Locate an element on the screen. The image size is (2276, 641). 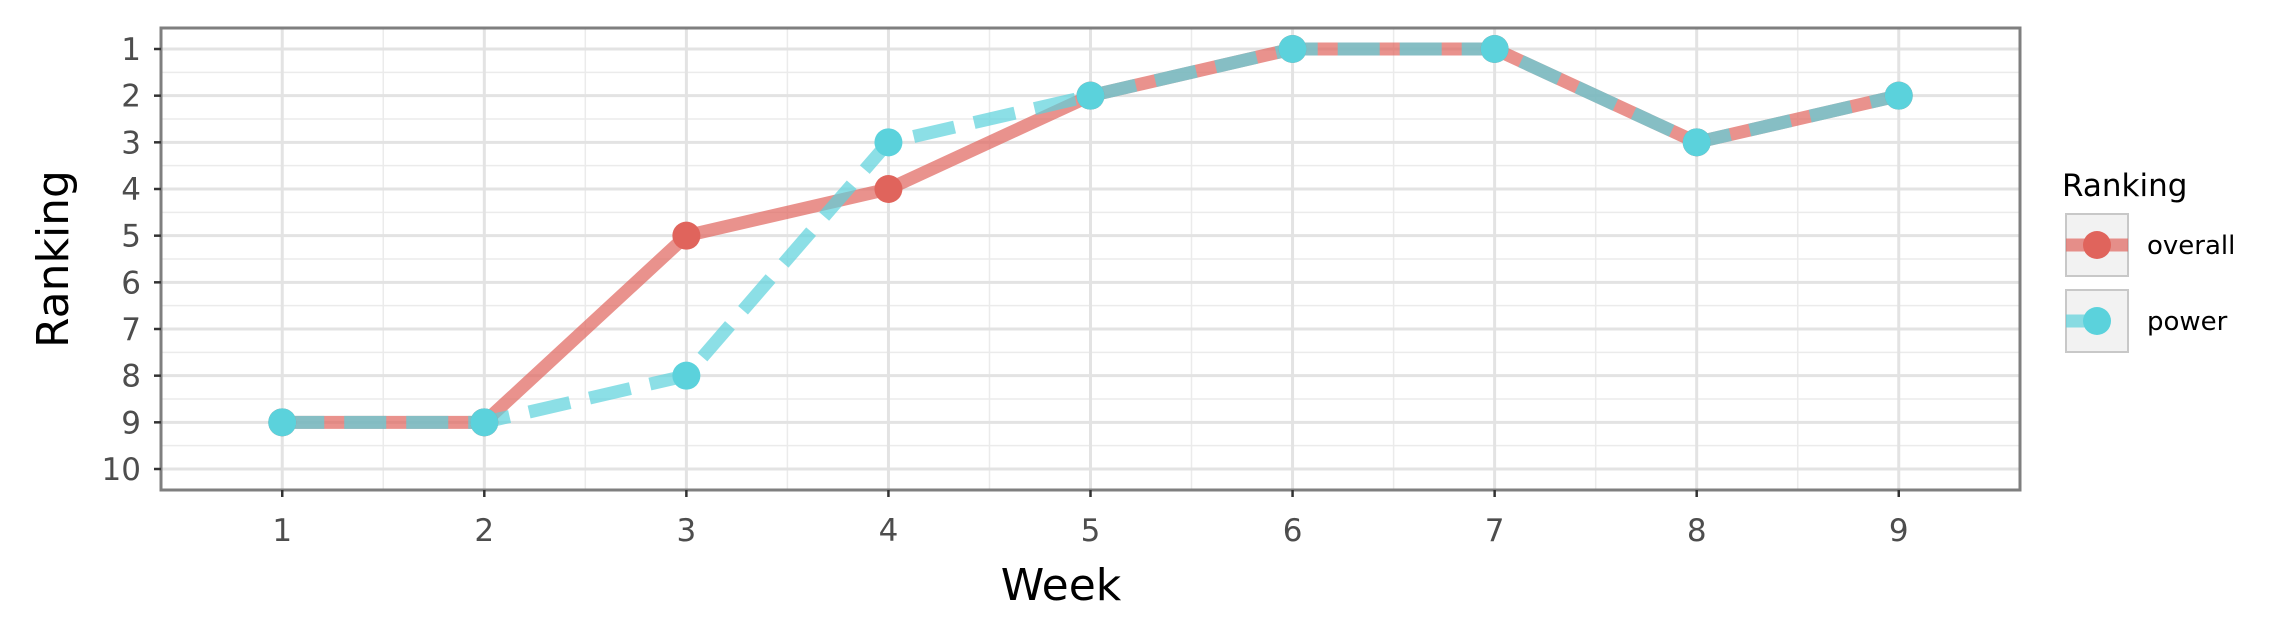
y-axis-title: Ranking is located at coordinates (53, 259).